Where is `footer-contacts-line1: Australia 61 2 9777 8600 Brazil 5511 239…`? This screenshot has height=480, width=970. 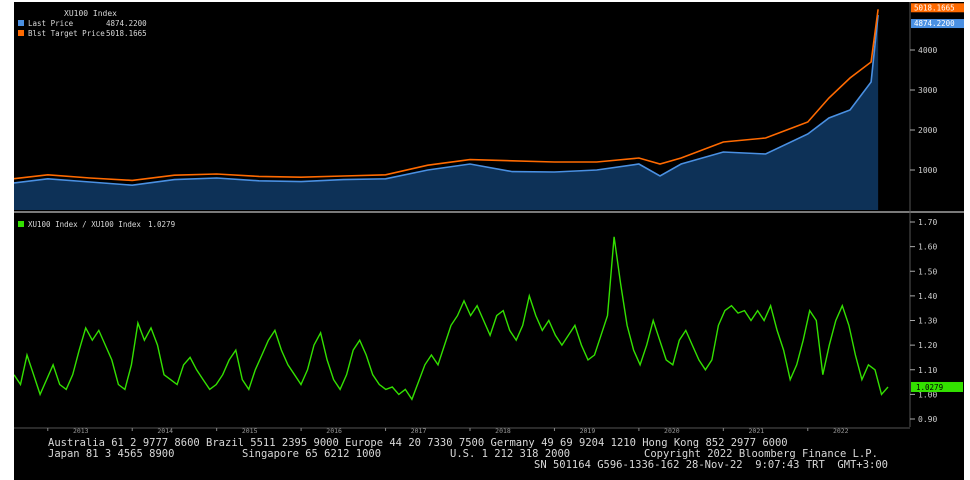 footer-contacts-line1: Australia 61 2 9777 8600 Brazil 5511 239… is located at coordinates (418, 443).